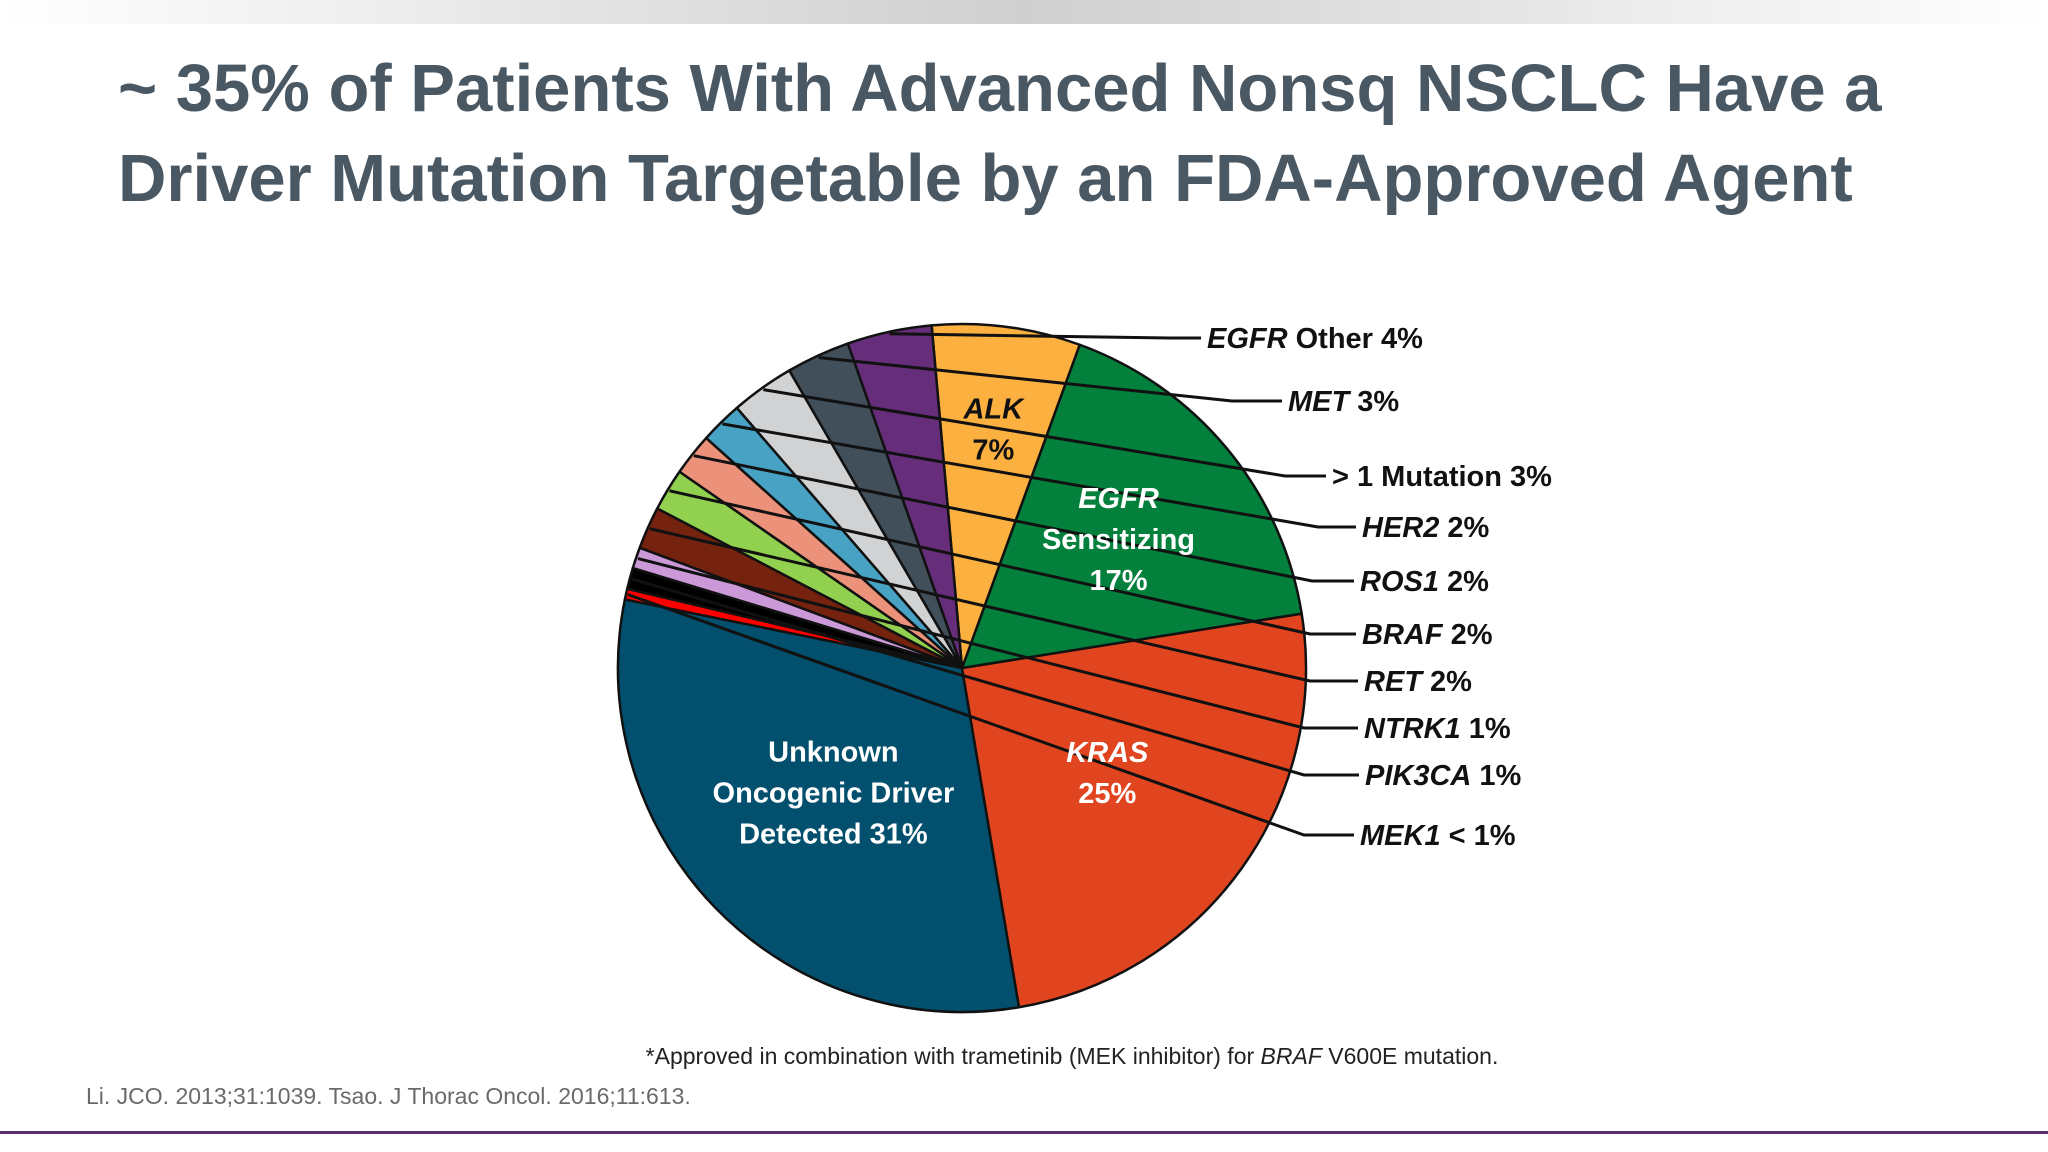  What do you see at coordinates (993, 430) in the screenshot?
I see `slice-label-alk: ALK 7%` at bounding box center [993, 430].